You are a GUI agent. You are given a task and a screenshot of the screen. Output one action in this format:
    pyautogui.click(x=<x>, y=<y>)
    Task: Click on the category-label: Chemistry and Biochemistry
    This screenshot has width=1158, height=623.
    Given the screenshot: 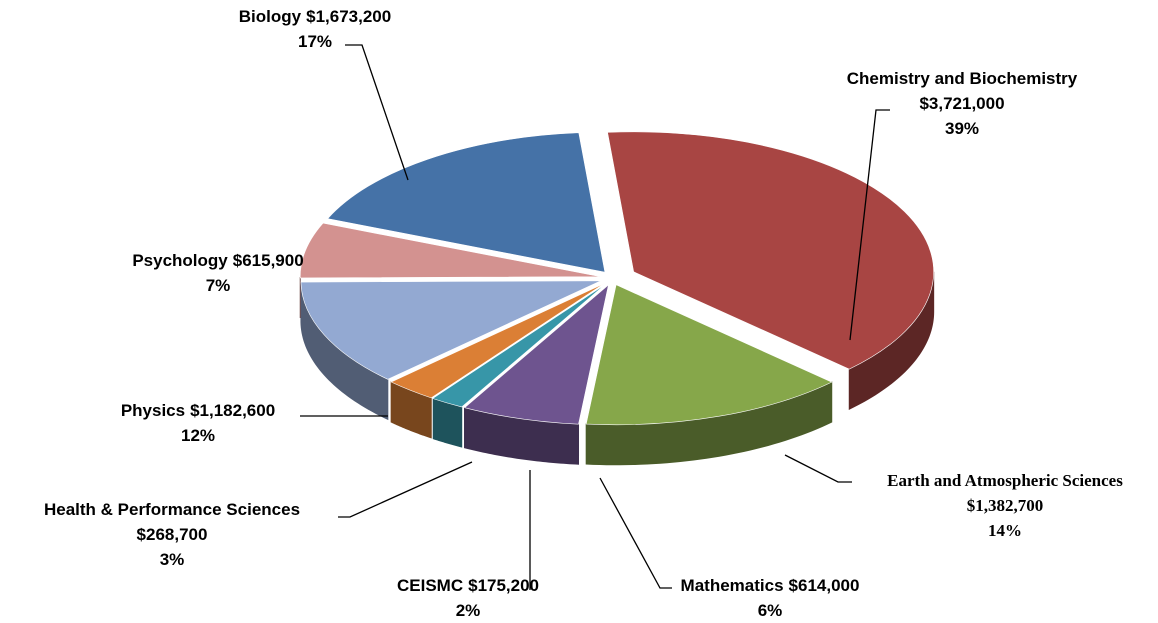 What is the action you would take?
    pyautogui.click(x=962, y=78)
    